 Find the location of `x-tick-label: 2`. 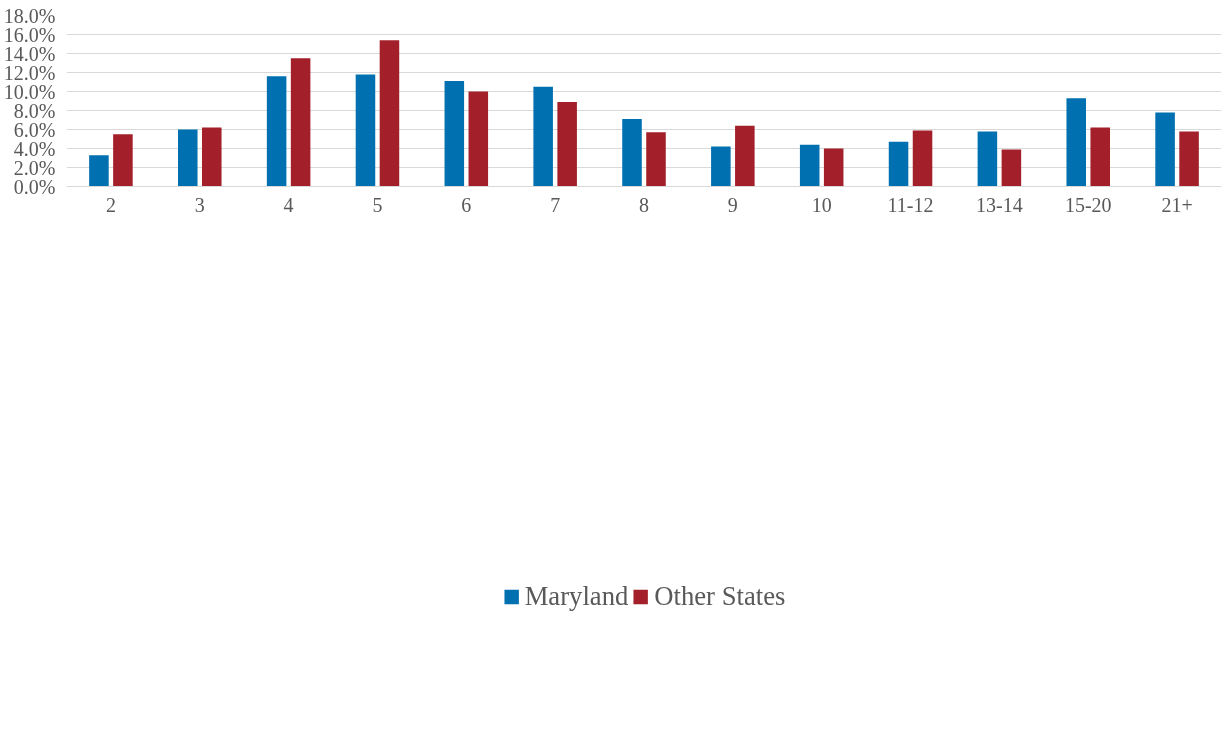

x-tick-label: 2 is located at coordinates (110, 204).